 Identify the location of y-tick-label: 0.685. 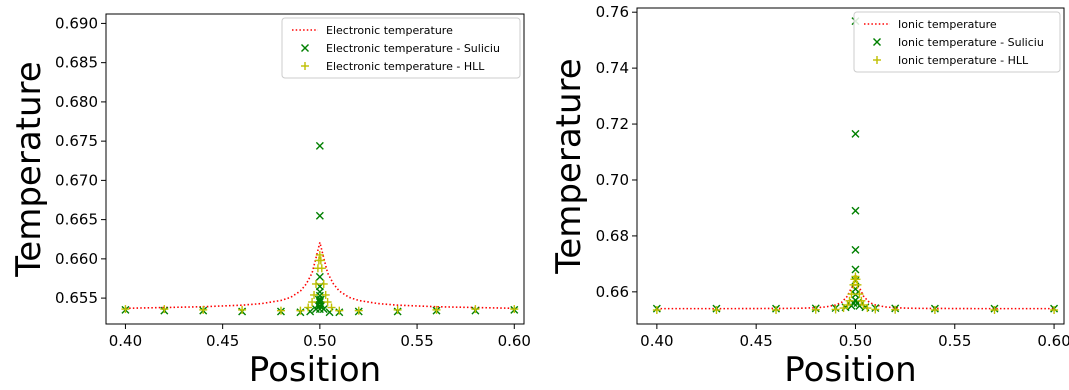
(76, 63).